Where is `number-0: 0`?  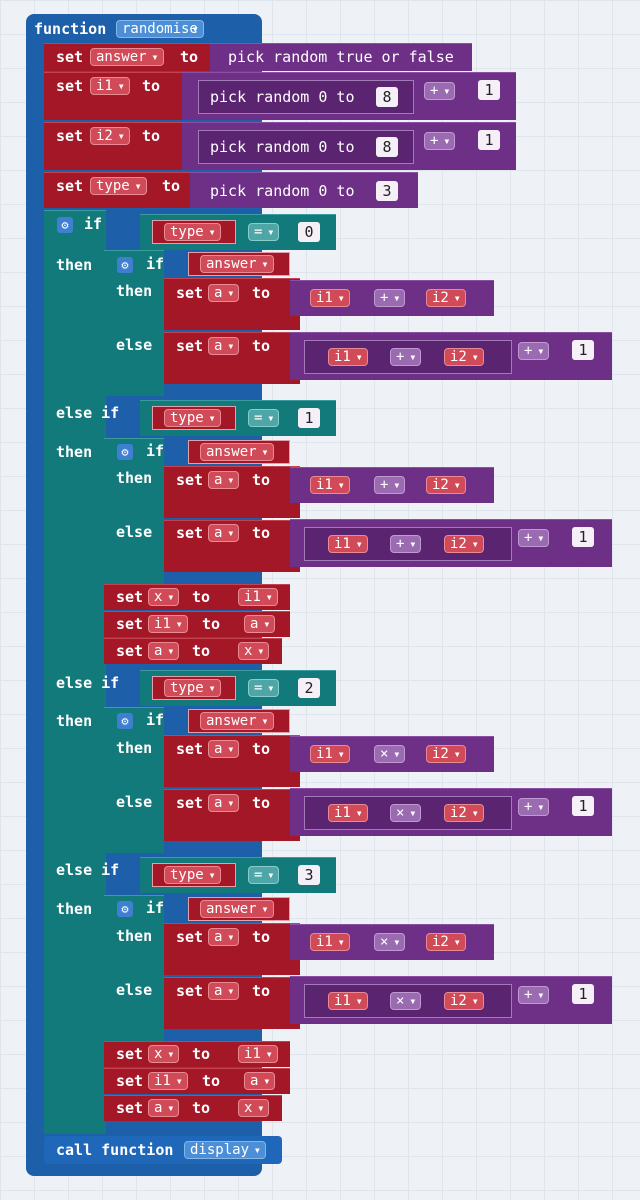 number-0: 0 is located at coordinates (309, 232).